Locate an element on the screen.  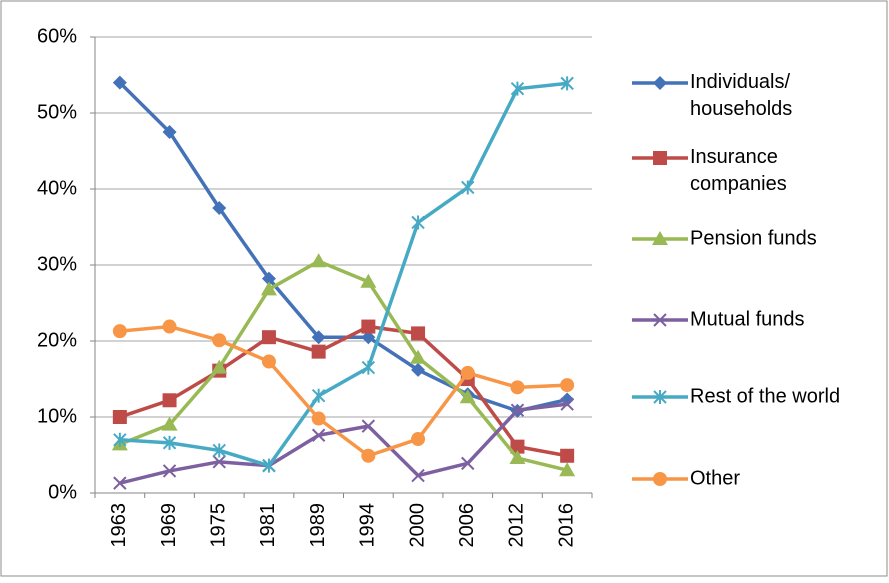
legend-label: Individuals/households is located at coordinates (741, 95).